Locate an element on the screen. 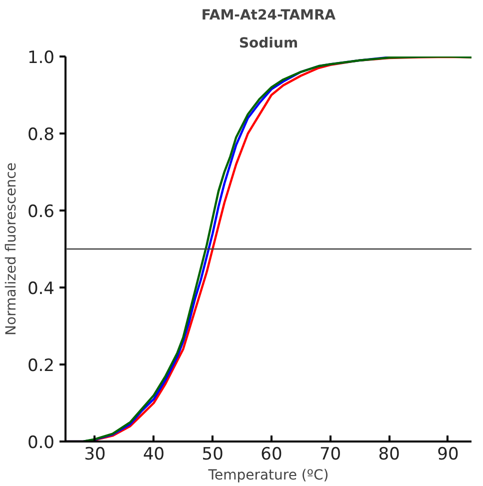 This screenshot has width=483, height=486. x-tick-label: 50 is located at coordinates (213, 454).